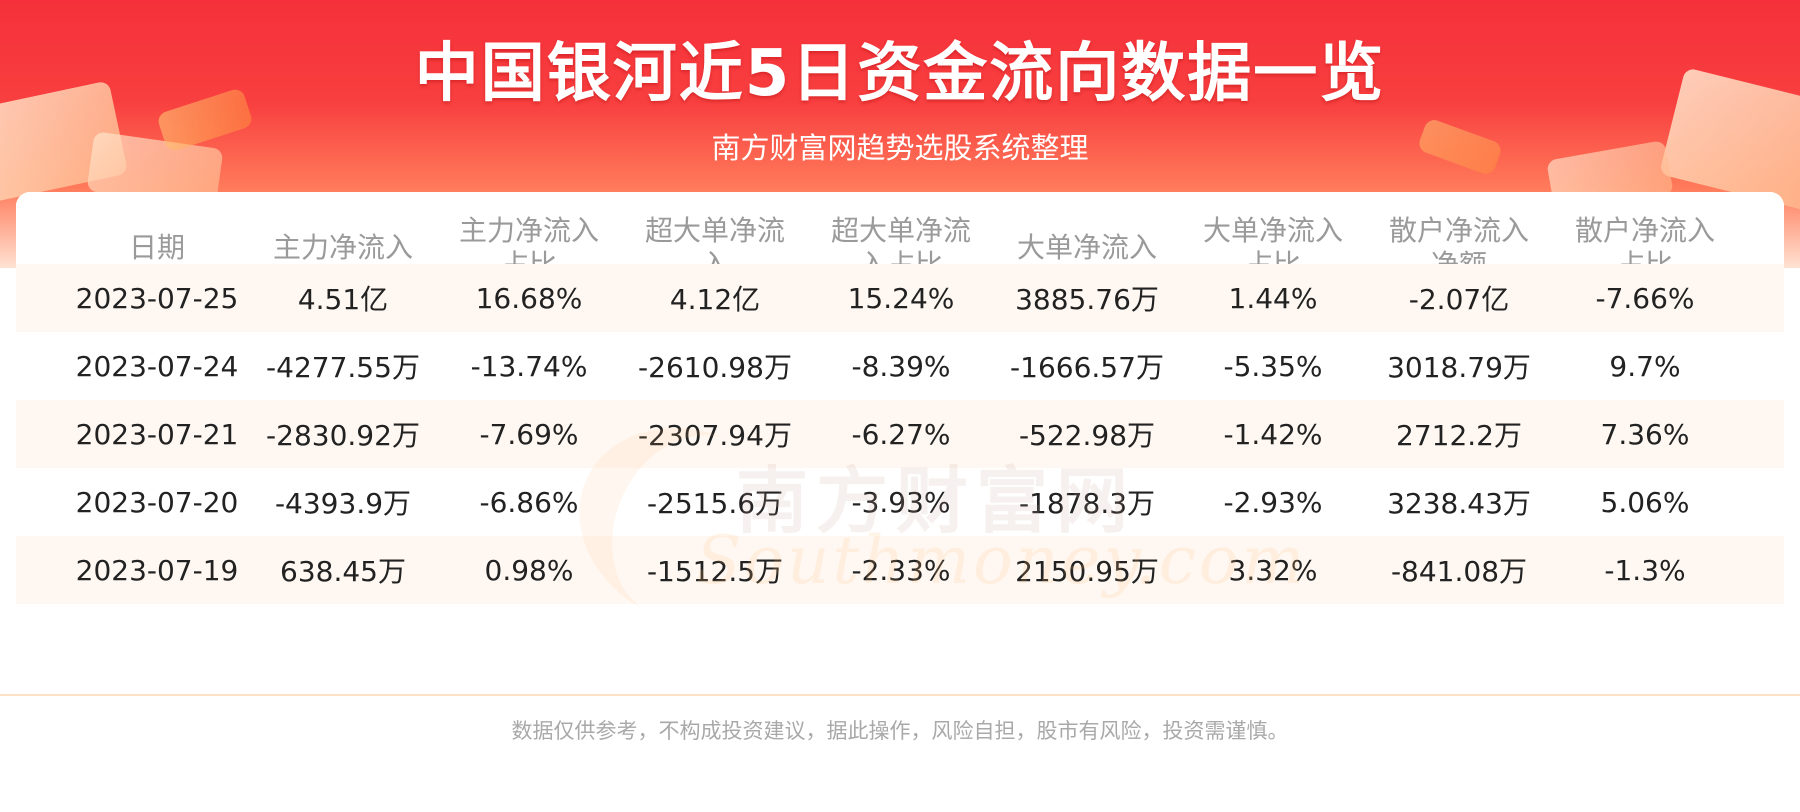 Image resolution: width=1800 pixels, height=812 pixels. Describe the element at coordinates (1645, 570) in the screenshot. I see `value-cell: -1.3%` at that location.